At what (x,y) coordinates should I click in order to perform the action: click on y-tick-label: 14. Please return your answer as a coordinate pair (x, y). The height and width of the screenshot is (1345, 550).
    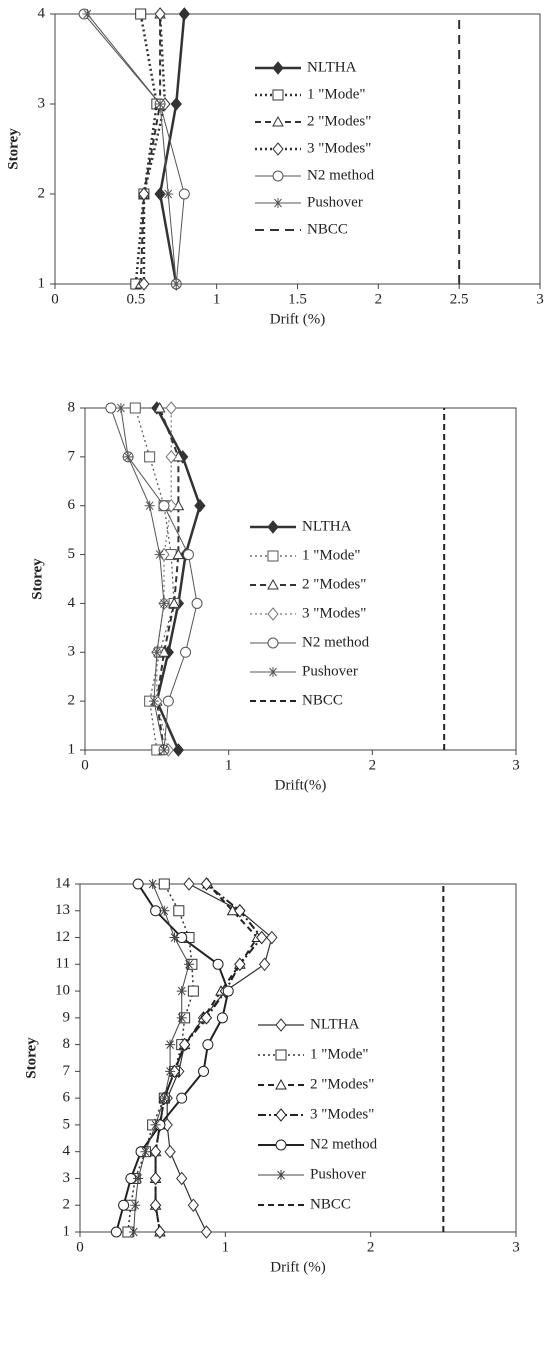
    Looking at the image, I should click on (63, 883).